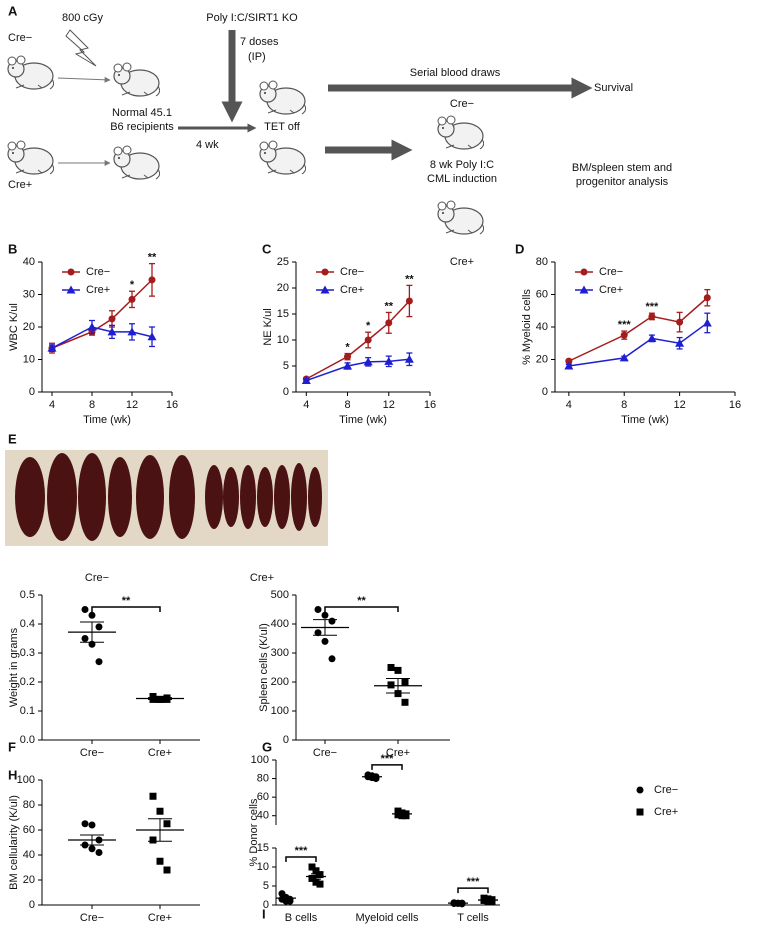  I want to click on y-tick-label: 0.2, so click(27, 682).